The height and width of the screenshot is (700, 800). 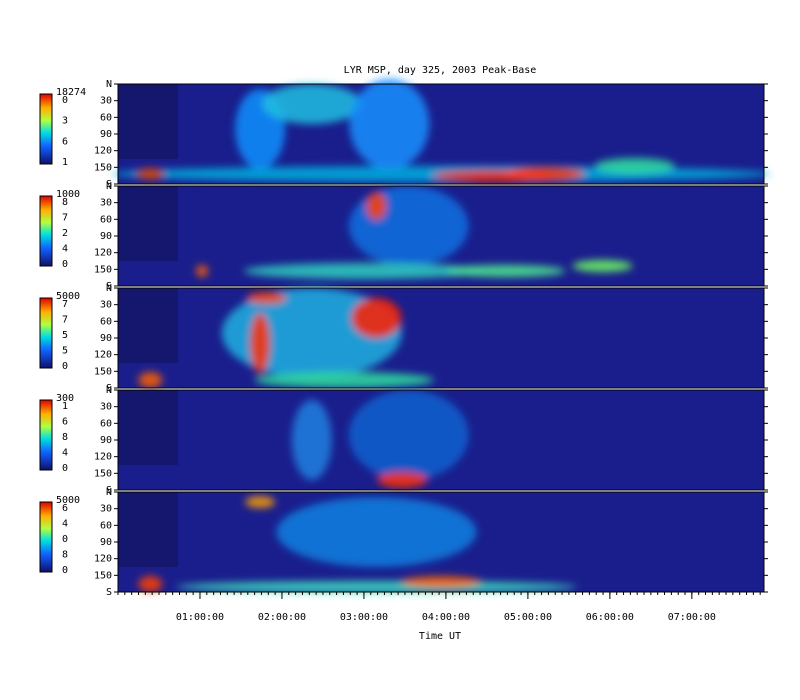 I want to click on colorbar-label: 2, so click(x=65, y=233).